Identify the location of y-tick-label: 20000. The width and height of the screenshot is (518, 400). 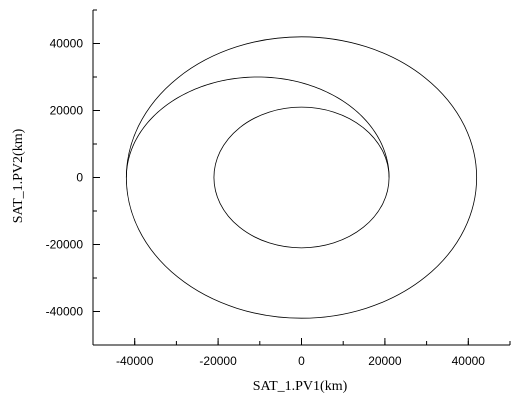
(67, 111).